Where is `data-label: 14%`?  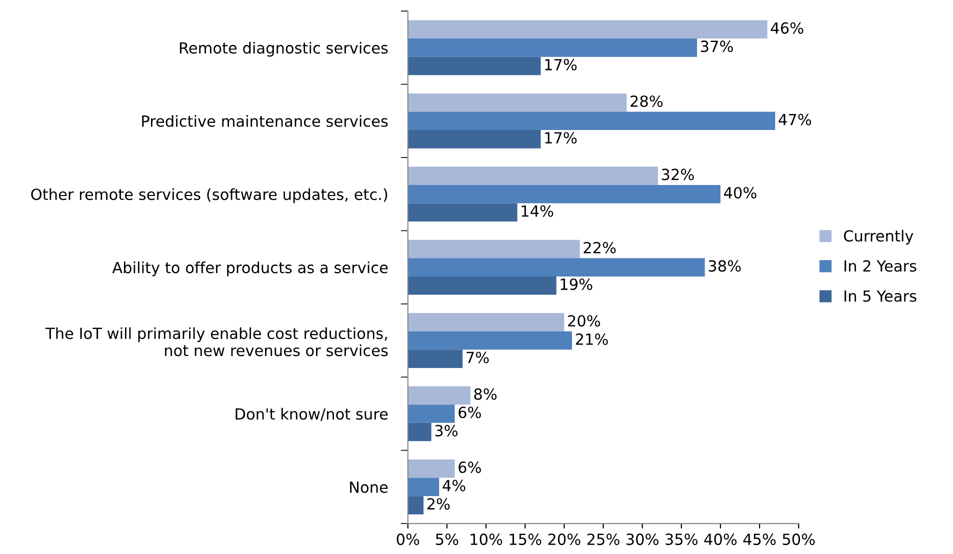 data-label: 14% is located at coordinates (538, 211).